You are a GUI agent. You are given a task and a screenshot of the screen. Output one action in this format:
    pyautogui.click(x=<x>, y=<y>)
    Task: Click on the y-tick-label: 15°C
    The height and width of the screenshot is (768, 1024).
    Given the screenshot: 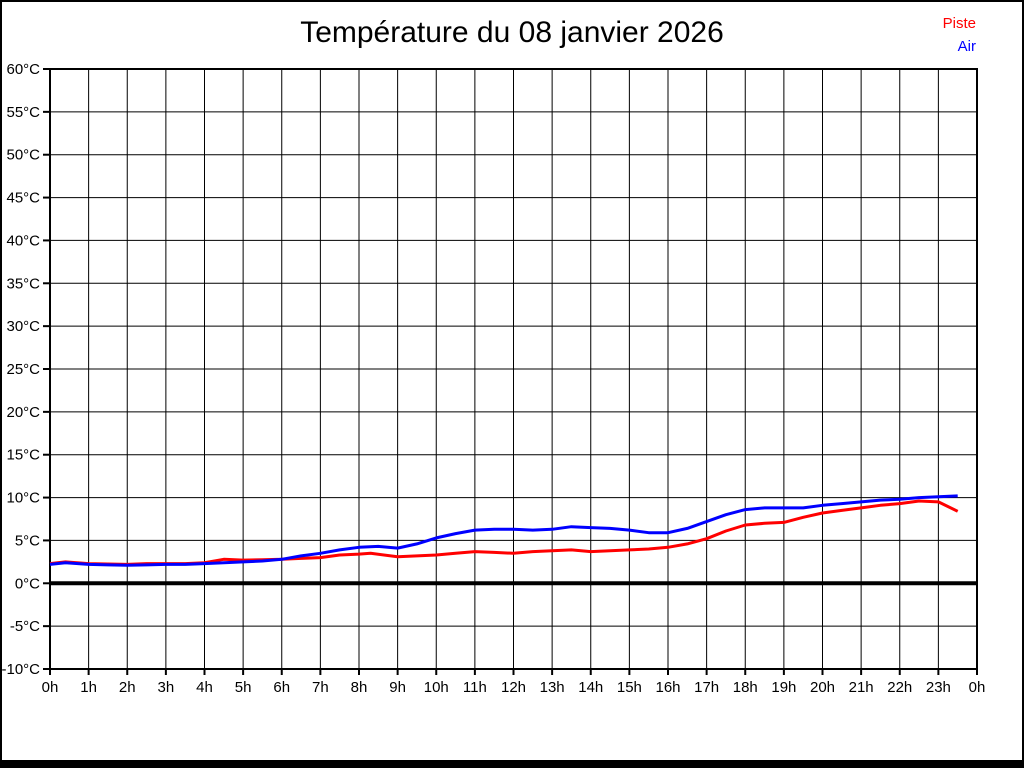 What is the action you would take?
    pyautogui.click(x=23, y=455)
    